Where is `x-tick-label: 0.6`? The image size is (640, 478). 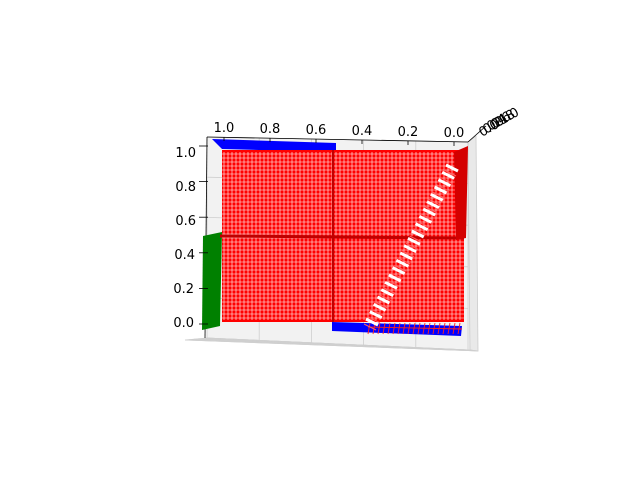 x-tick-label: 0.6 is located at coordinates (316, 130).